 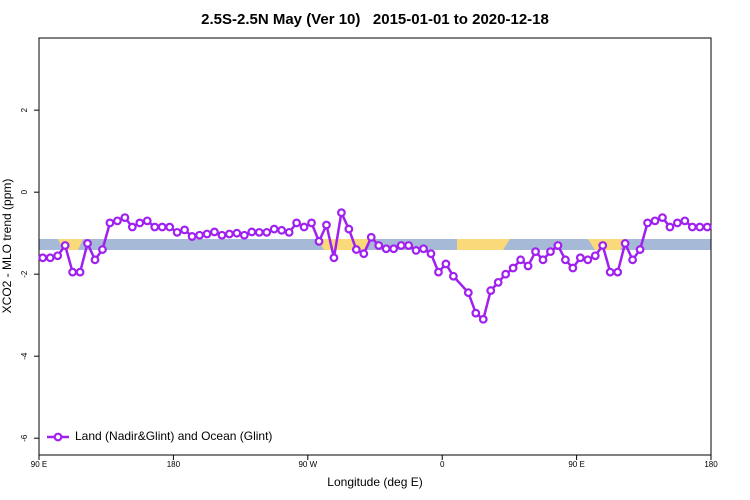 I want to click on y-tick-label: -6, so click(x=24, y=438).